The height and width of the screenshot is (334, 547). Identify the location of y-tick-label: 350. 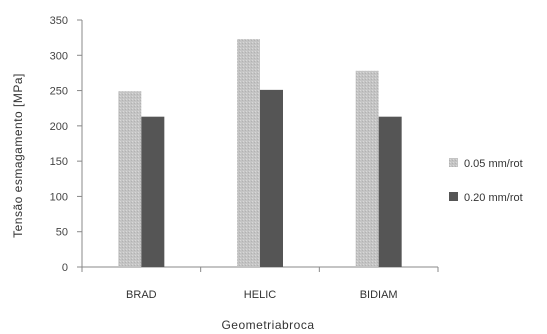
(59, 21).